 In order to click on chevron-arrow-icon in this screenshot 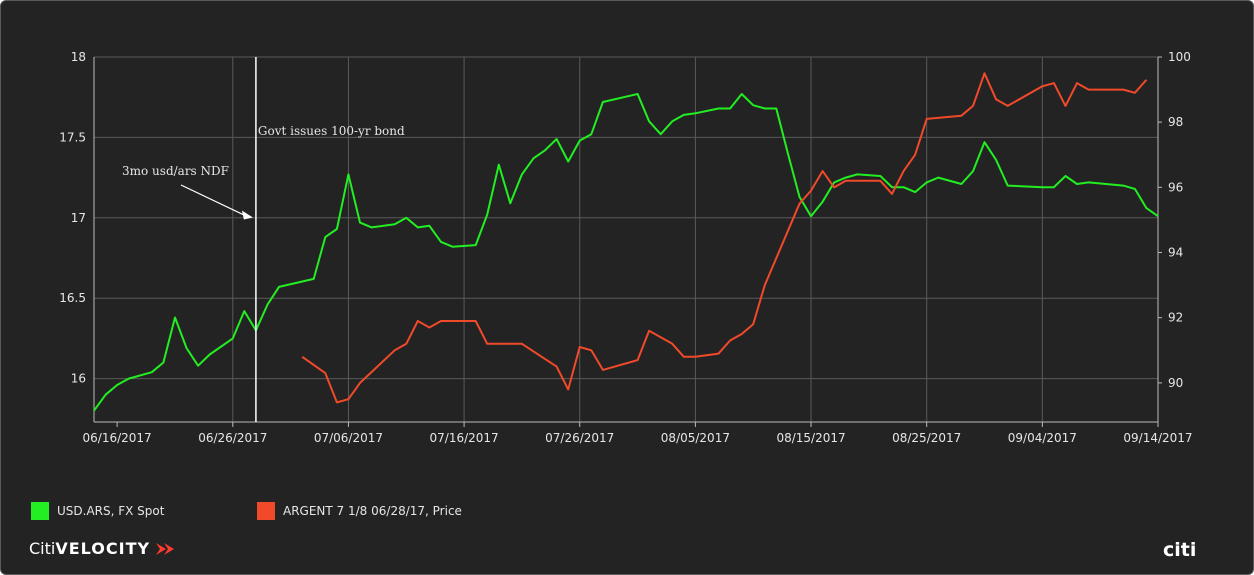, I will do `click(165, 548)`.